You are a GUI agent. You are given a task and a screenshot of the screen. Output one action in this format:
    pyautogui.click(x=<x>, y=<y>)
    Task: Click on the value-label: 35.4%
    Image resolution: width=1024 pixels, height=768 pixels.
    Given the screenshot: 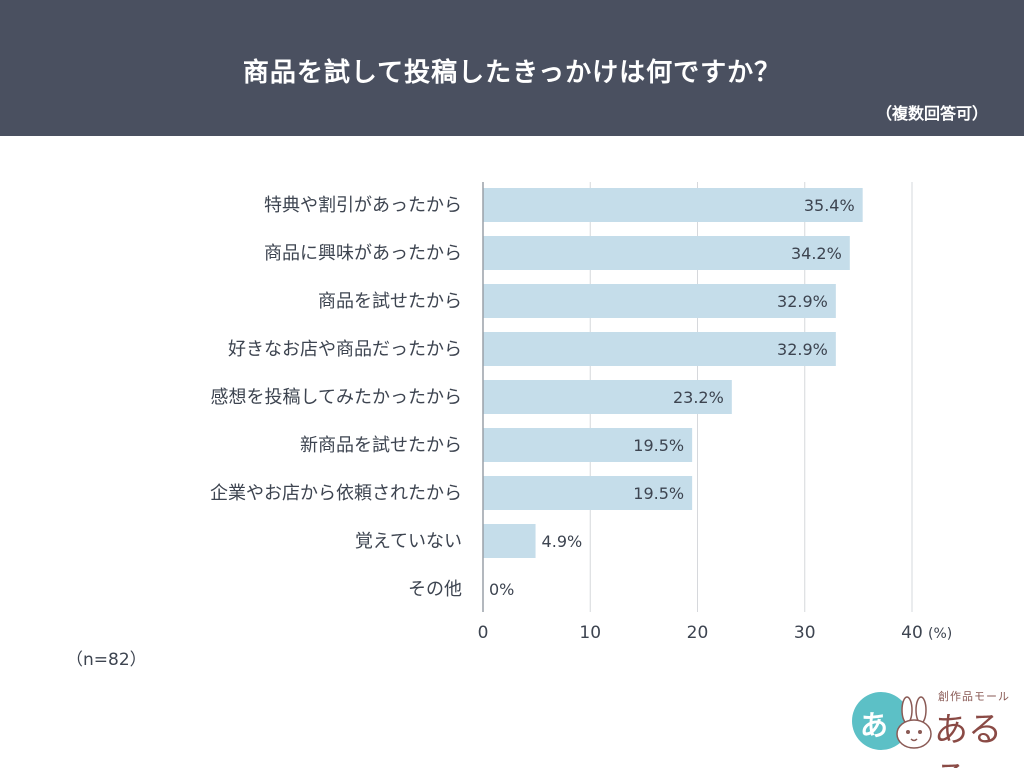 What is the action you would take?
    pyautogui.click(x=829, y=205)
    